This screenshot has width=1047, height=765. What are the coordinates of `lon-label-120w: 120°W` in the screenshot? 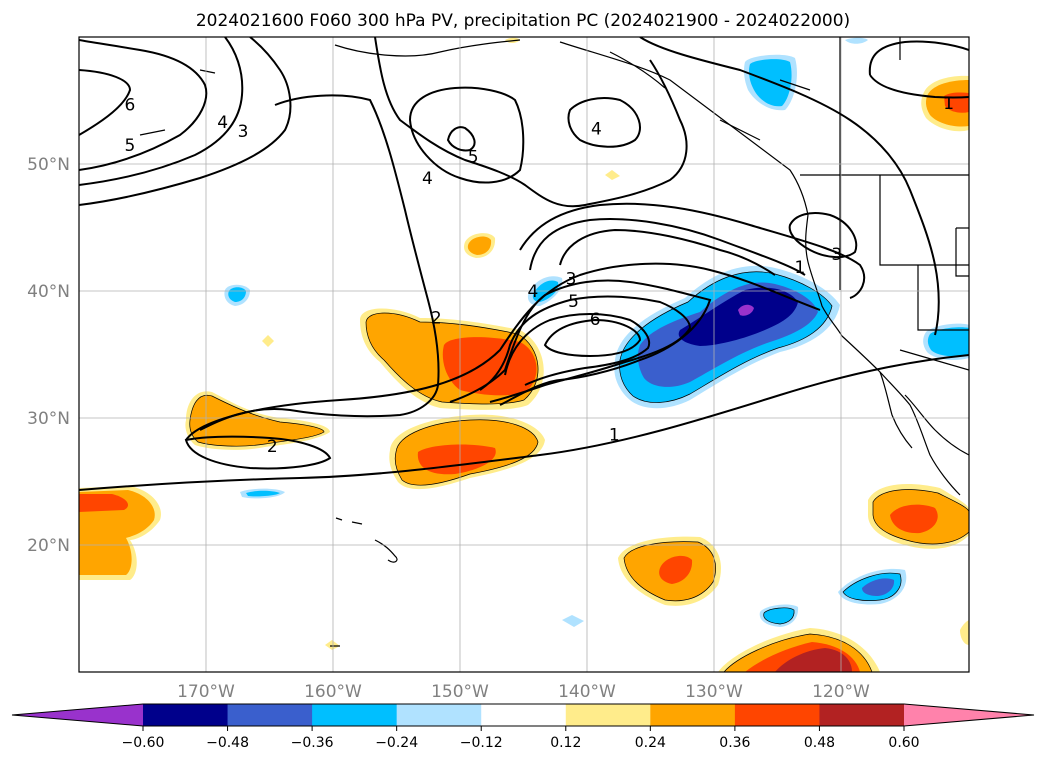 It's located at (841, 692).